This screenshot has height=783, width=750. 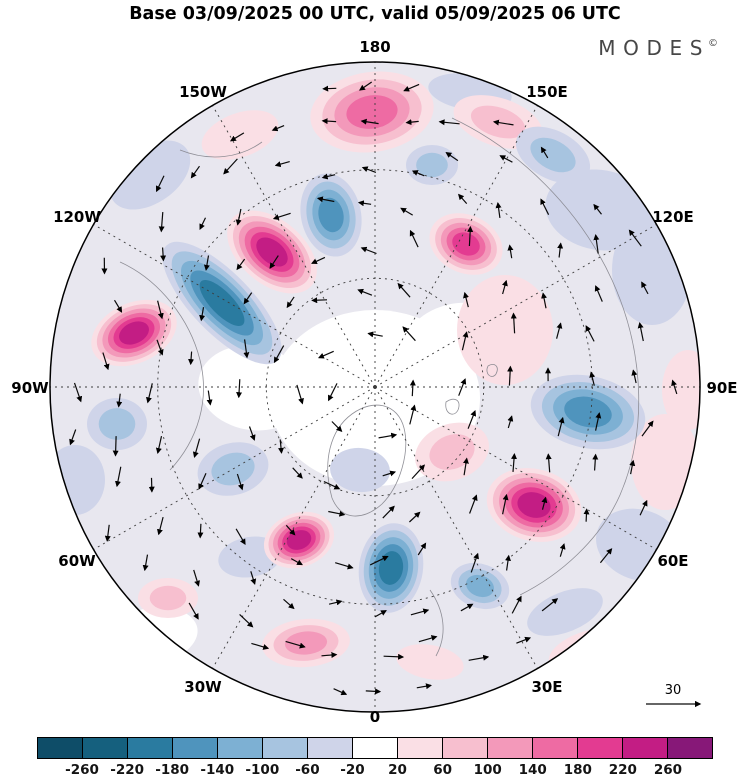 I want to click on lon-label-90w: 90W, so click(x=30, y=388).